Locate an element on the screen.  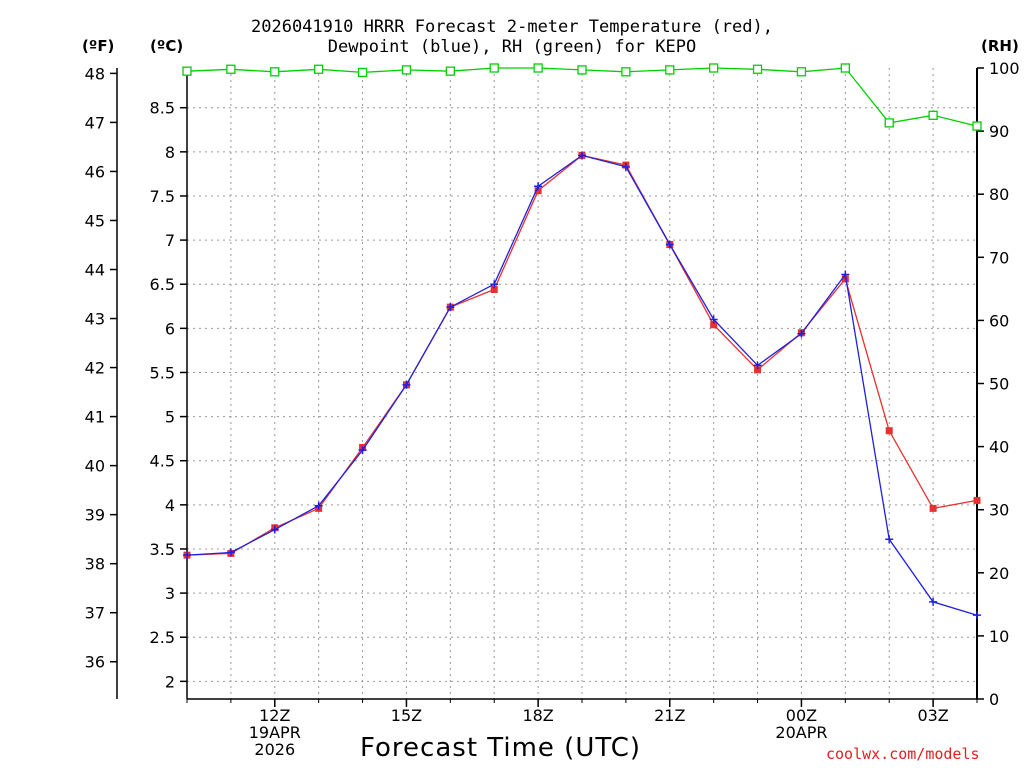
x-tick-label: 2026 is located at coordinates (274, 749).